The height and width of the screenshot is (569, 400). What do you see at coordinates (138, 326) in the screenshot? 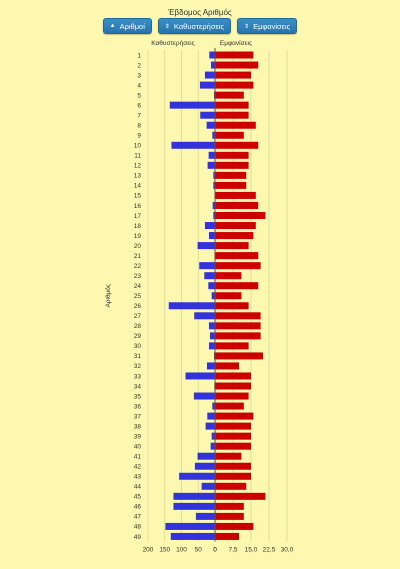
I see `category-label: 28` at bounding box center [138, 326].